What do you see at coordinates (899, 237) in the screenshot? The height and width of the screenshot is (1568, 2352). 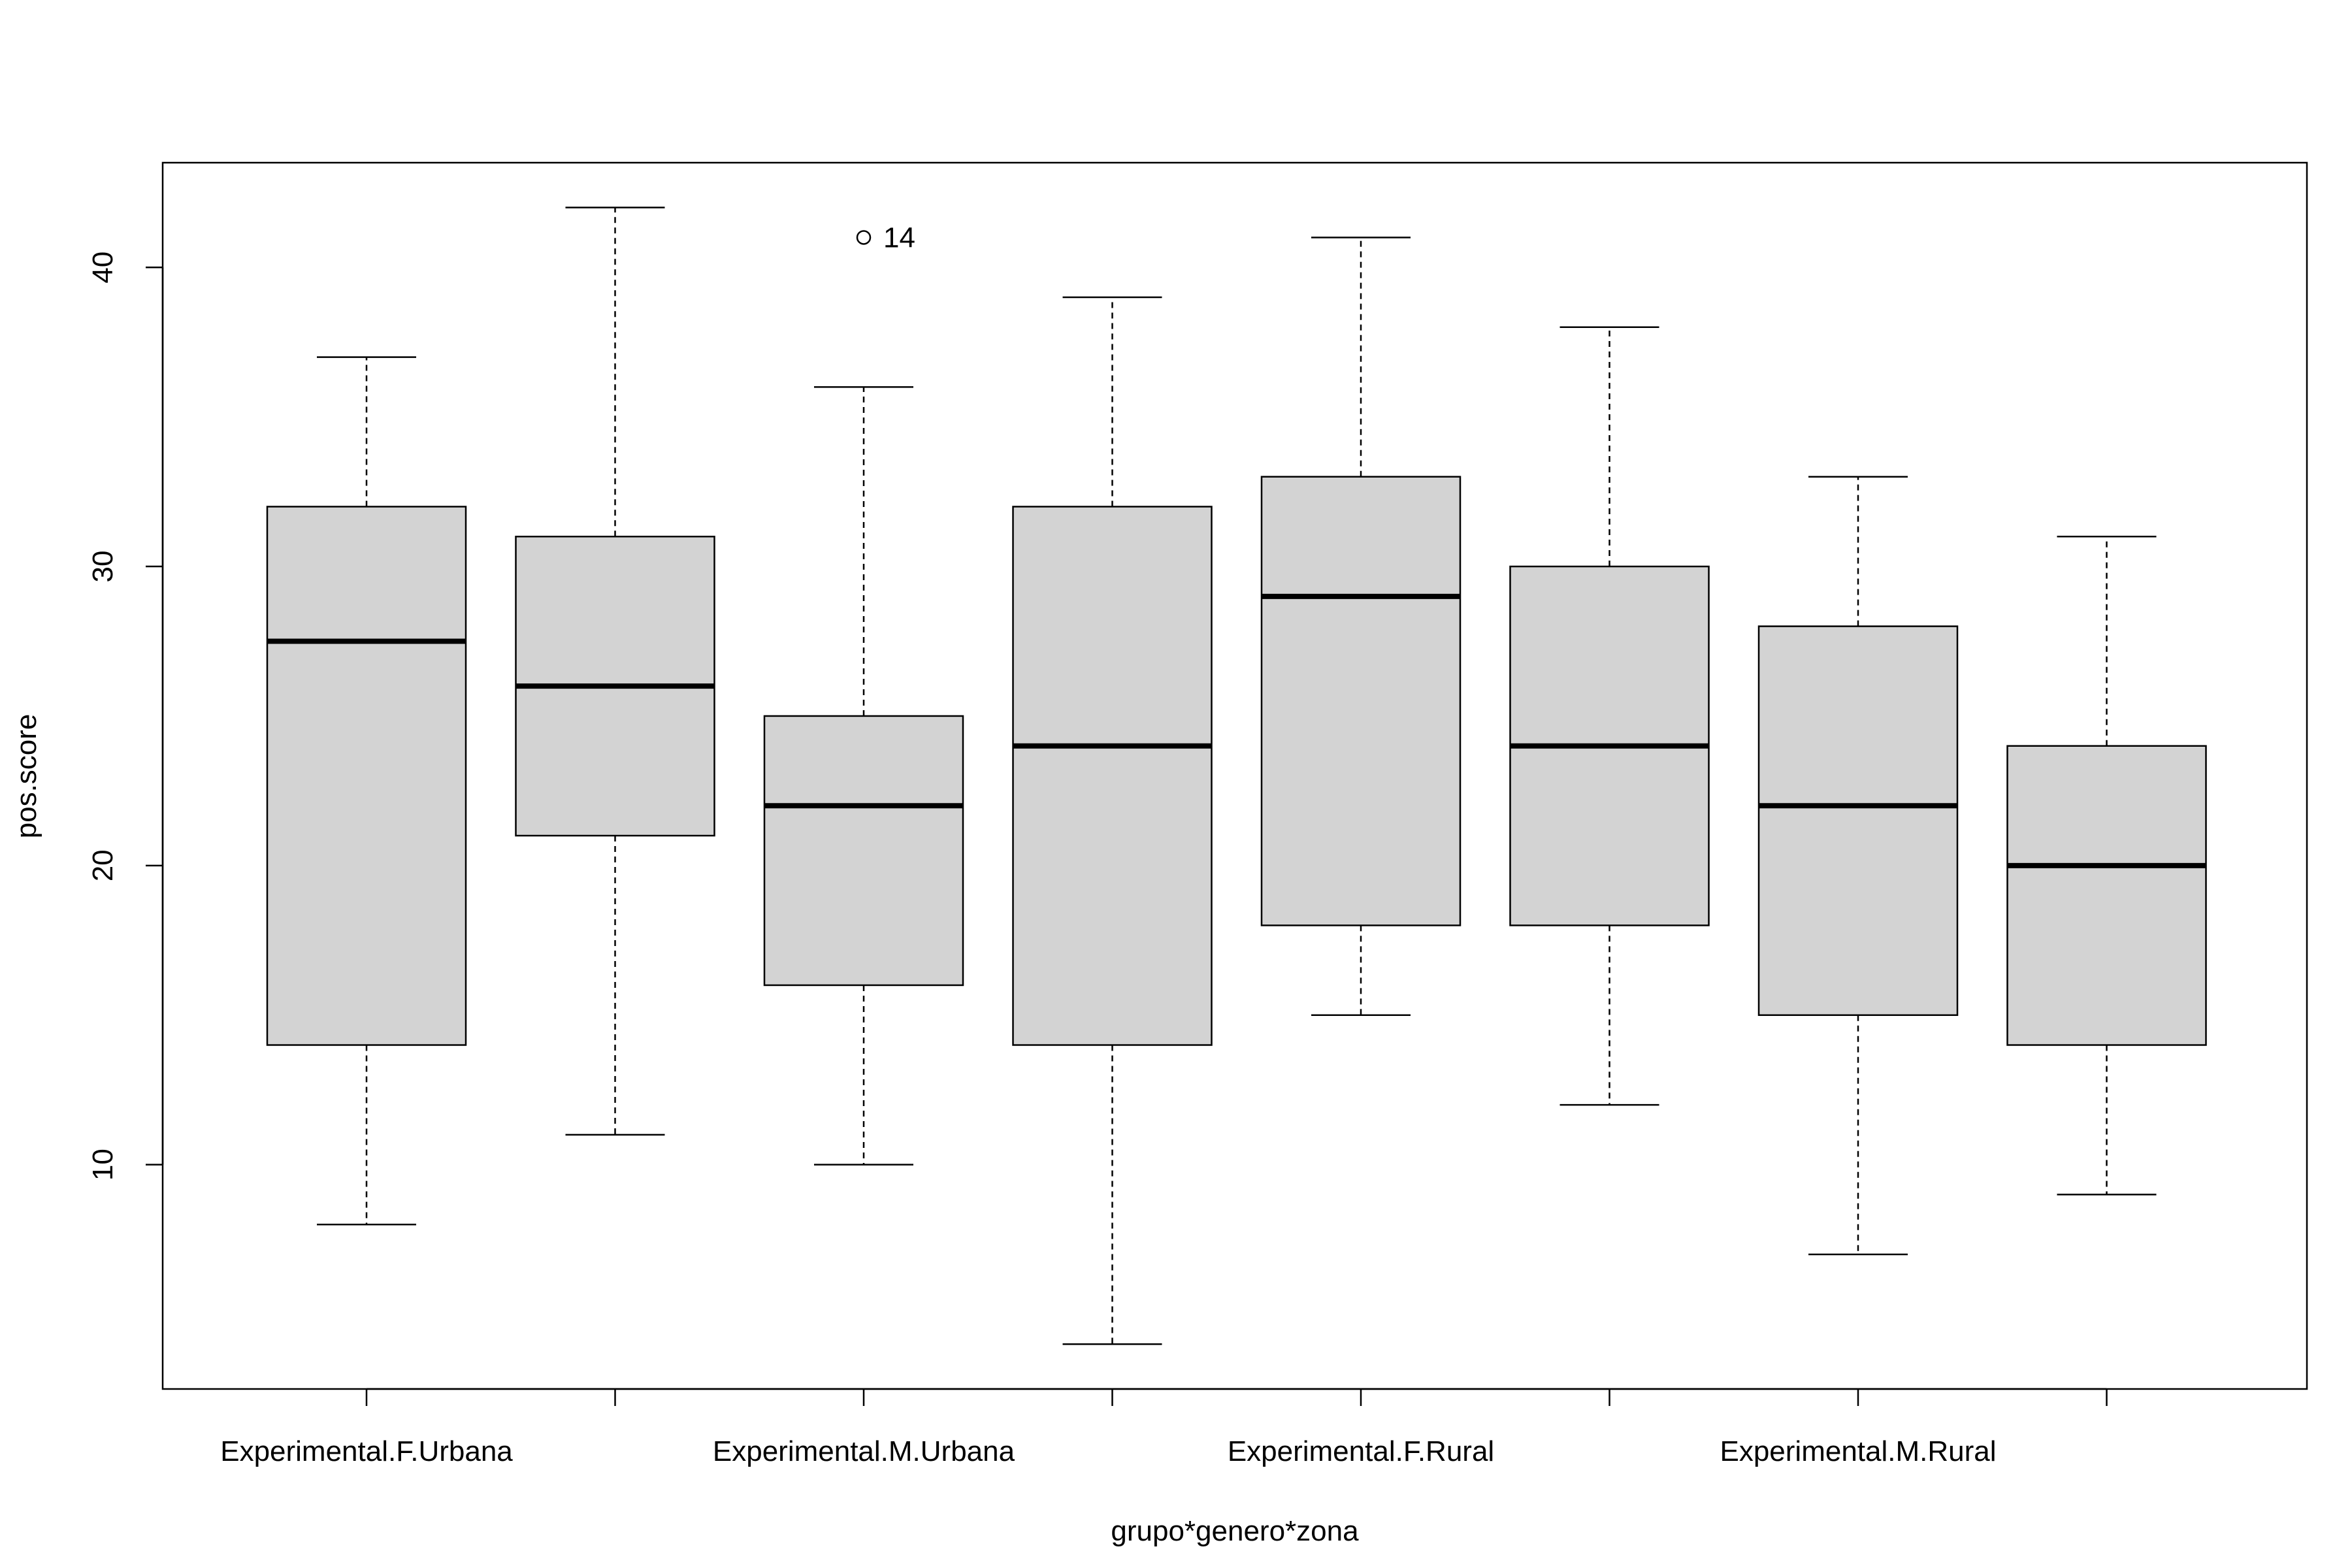 I see `outlier-label: 14` at bounding box center [899, 237].